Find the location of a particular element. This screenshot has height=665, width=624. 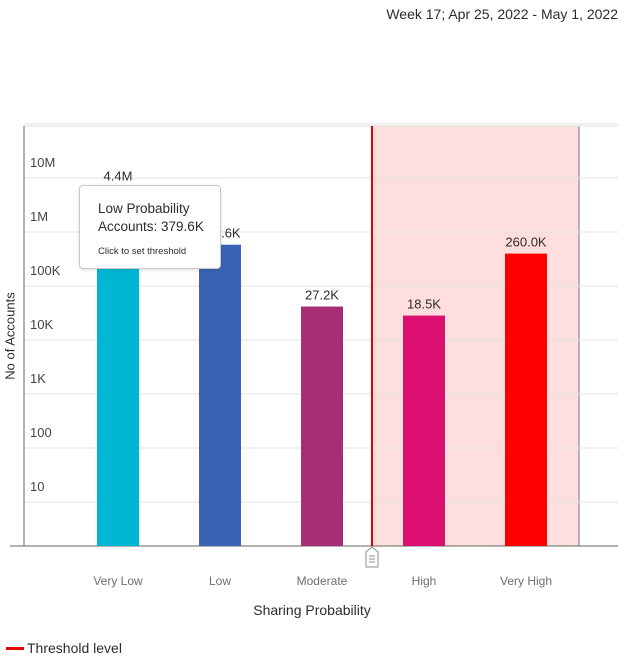

tooltip-hint: Click to set threshold is located at coordinates (142, 251).